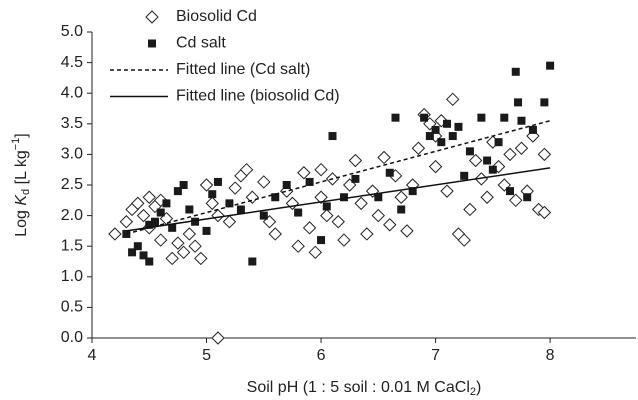 This screenshot has height=400, width=638. Describe the element at coordinates (72, 184) in the screenshot. I see `y-tick-label: 2.5` at that location.